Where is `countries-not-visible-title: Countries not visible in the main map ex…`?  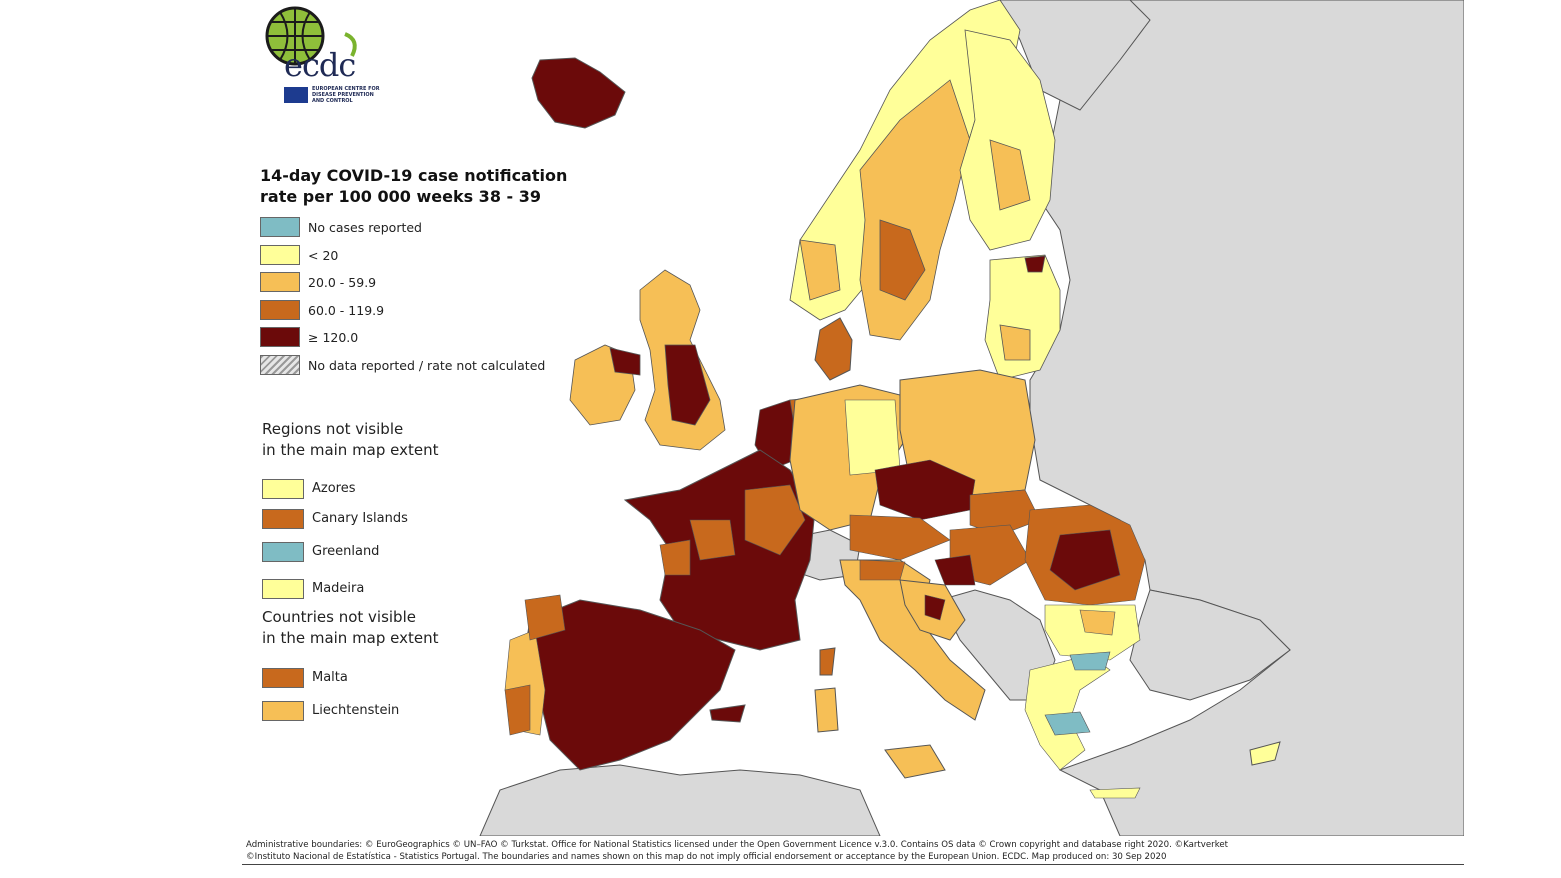 countries-not-visible-title: Countries not visible in the main map ex… is located at coordinates (412, 628).